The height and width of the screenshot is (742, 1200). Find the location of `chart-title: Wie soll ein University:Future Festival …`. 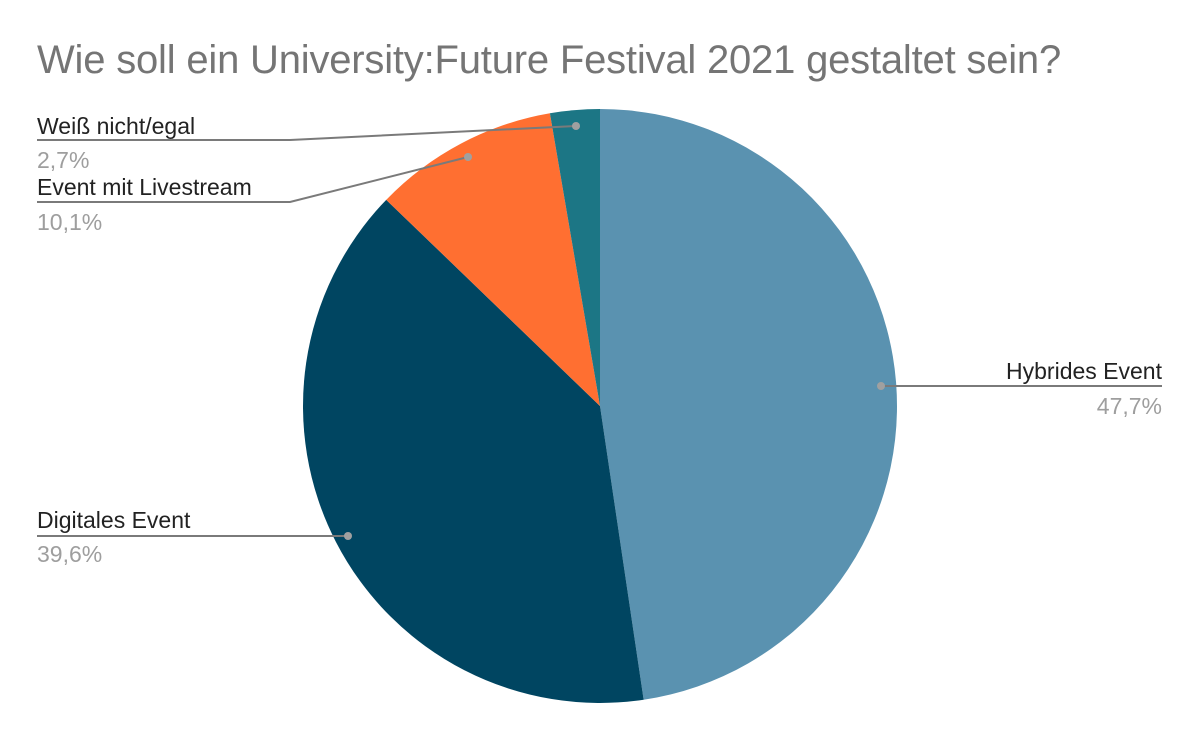

chart-title: Wie soll ein University:Future Festival … is located at coordinates (549, 60).